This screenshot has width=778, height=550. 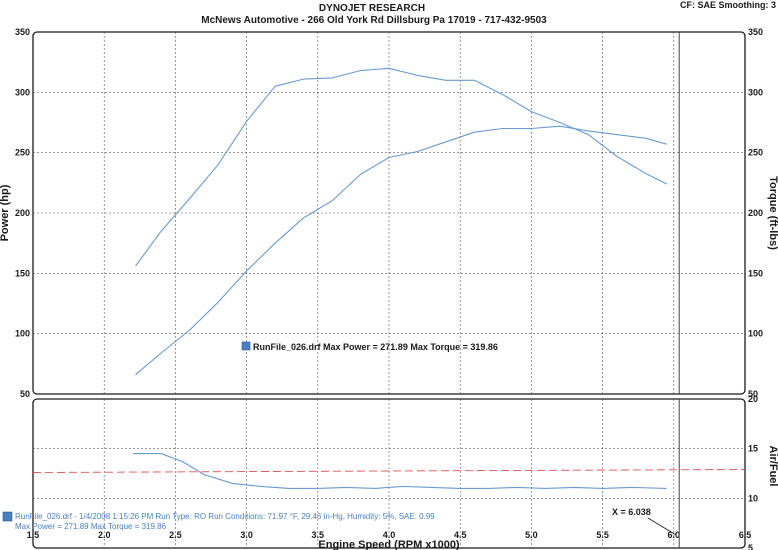 I want to click on settings-label: CF: SAE Smoothing: 3, so click(x=728, y=5).